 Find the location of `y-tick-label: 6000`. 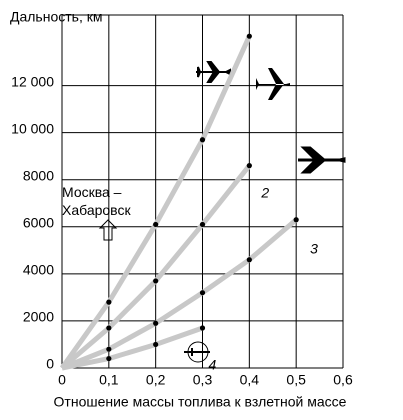

y-tick-label: 6000 is located at coordinates (38, 223).